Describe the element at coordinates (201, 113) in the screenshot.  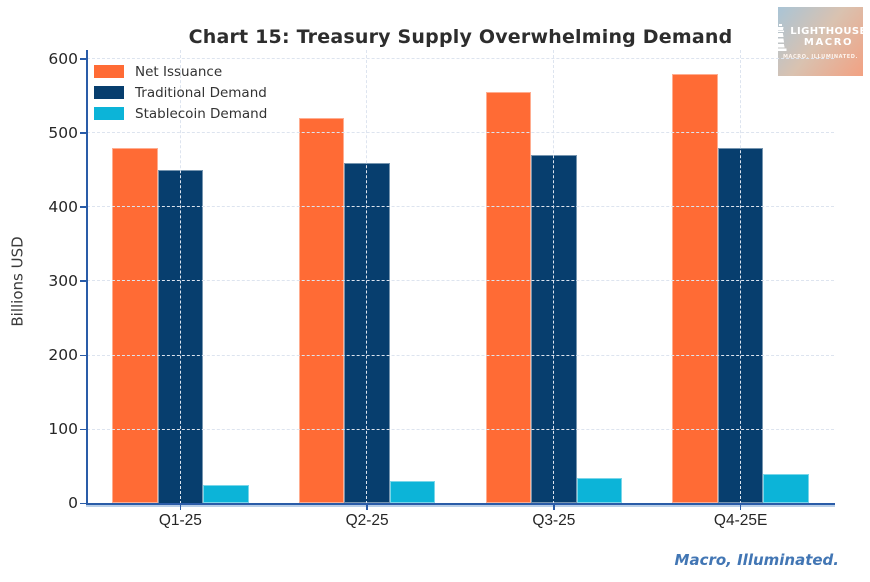
I see `legend-label: Stablecoin Demand` at that location.